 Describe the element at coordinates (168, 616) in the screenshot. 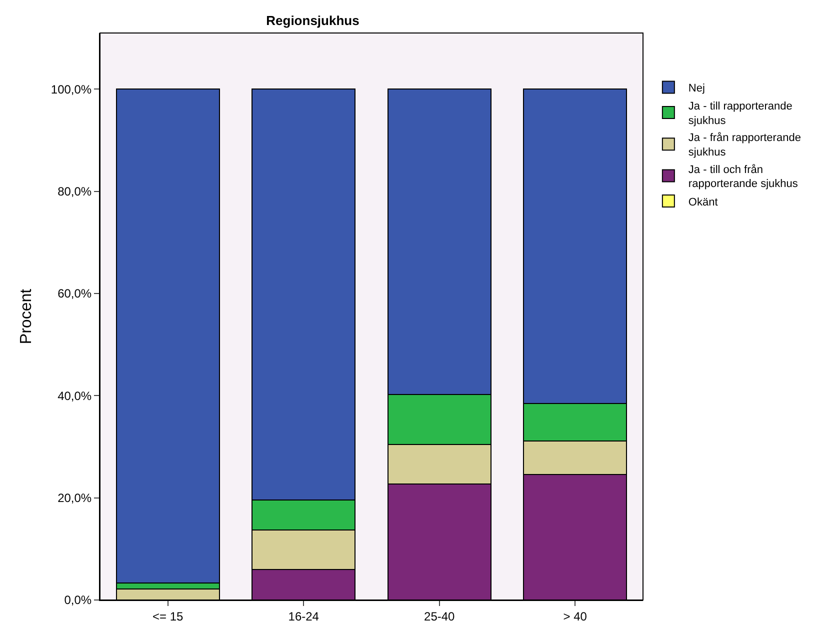

I see `x-tick-label: <= 15` at that location.